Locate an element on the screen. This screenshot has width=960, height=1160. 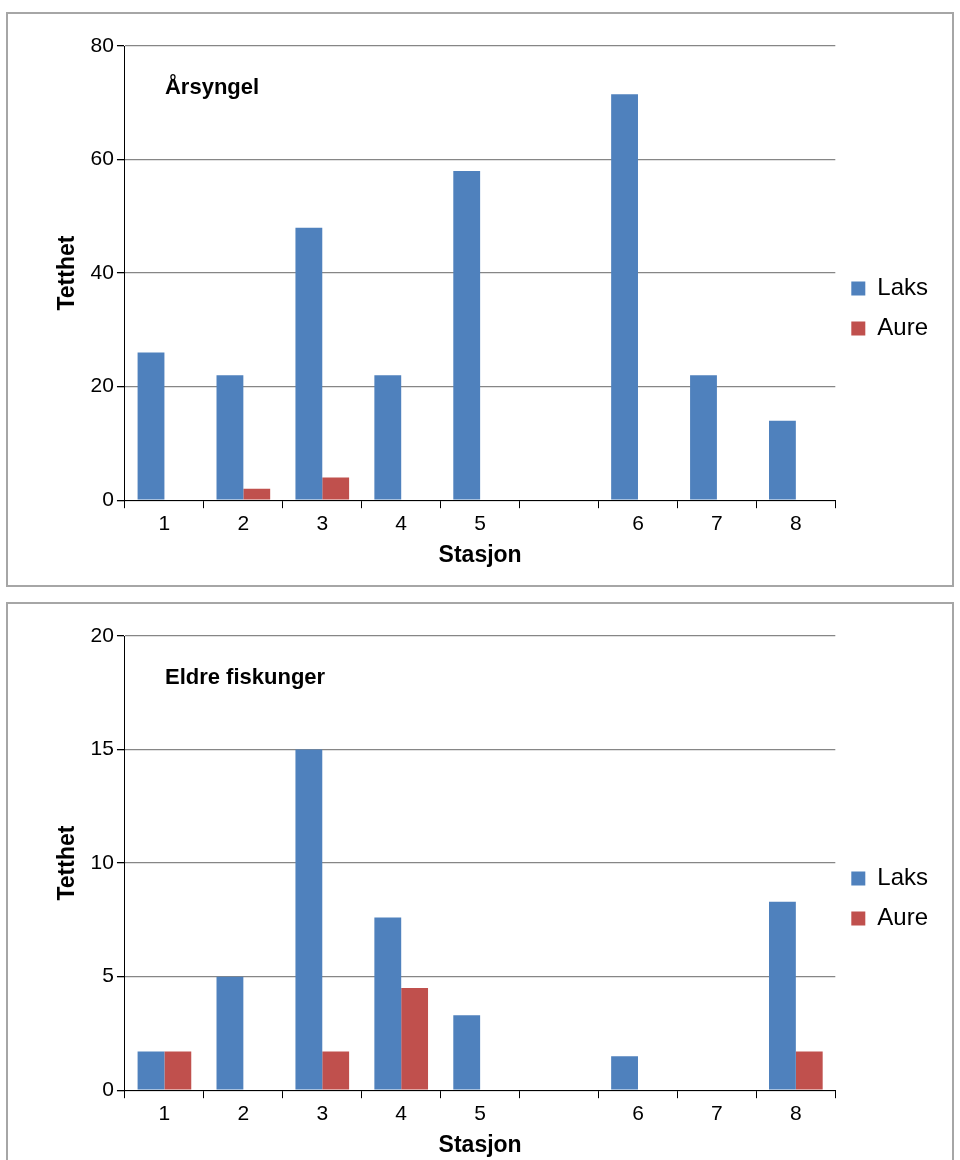
y-tick-label: 40 is located at coordinates (102, 271).